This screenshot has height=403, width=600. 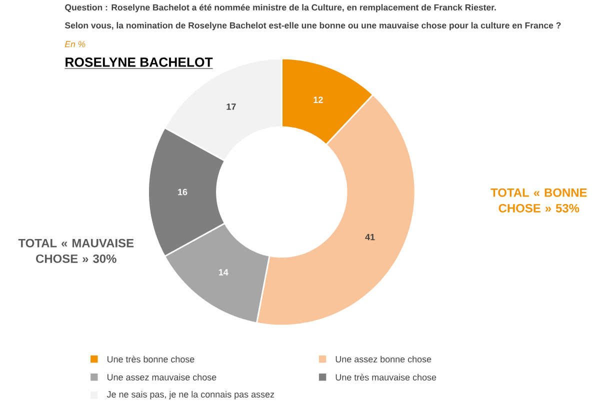 What do you see at coordinates (75, 44) in the screenshot?
I see `text: En %` at bounding box center [75, 44].